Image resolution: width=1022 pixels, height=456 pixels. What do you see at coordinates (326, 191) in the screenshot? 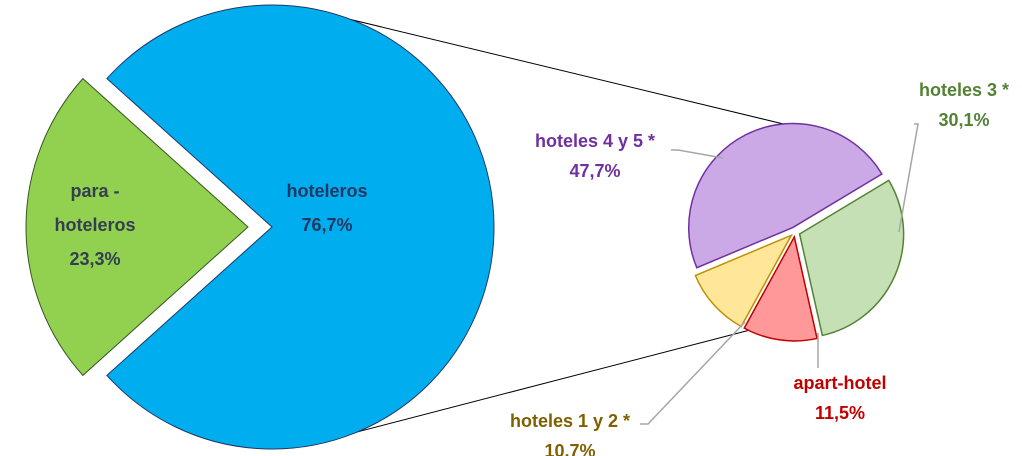
I see `data-label-hoteleros-line: hoteleros` at bounding box center [326, 191].